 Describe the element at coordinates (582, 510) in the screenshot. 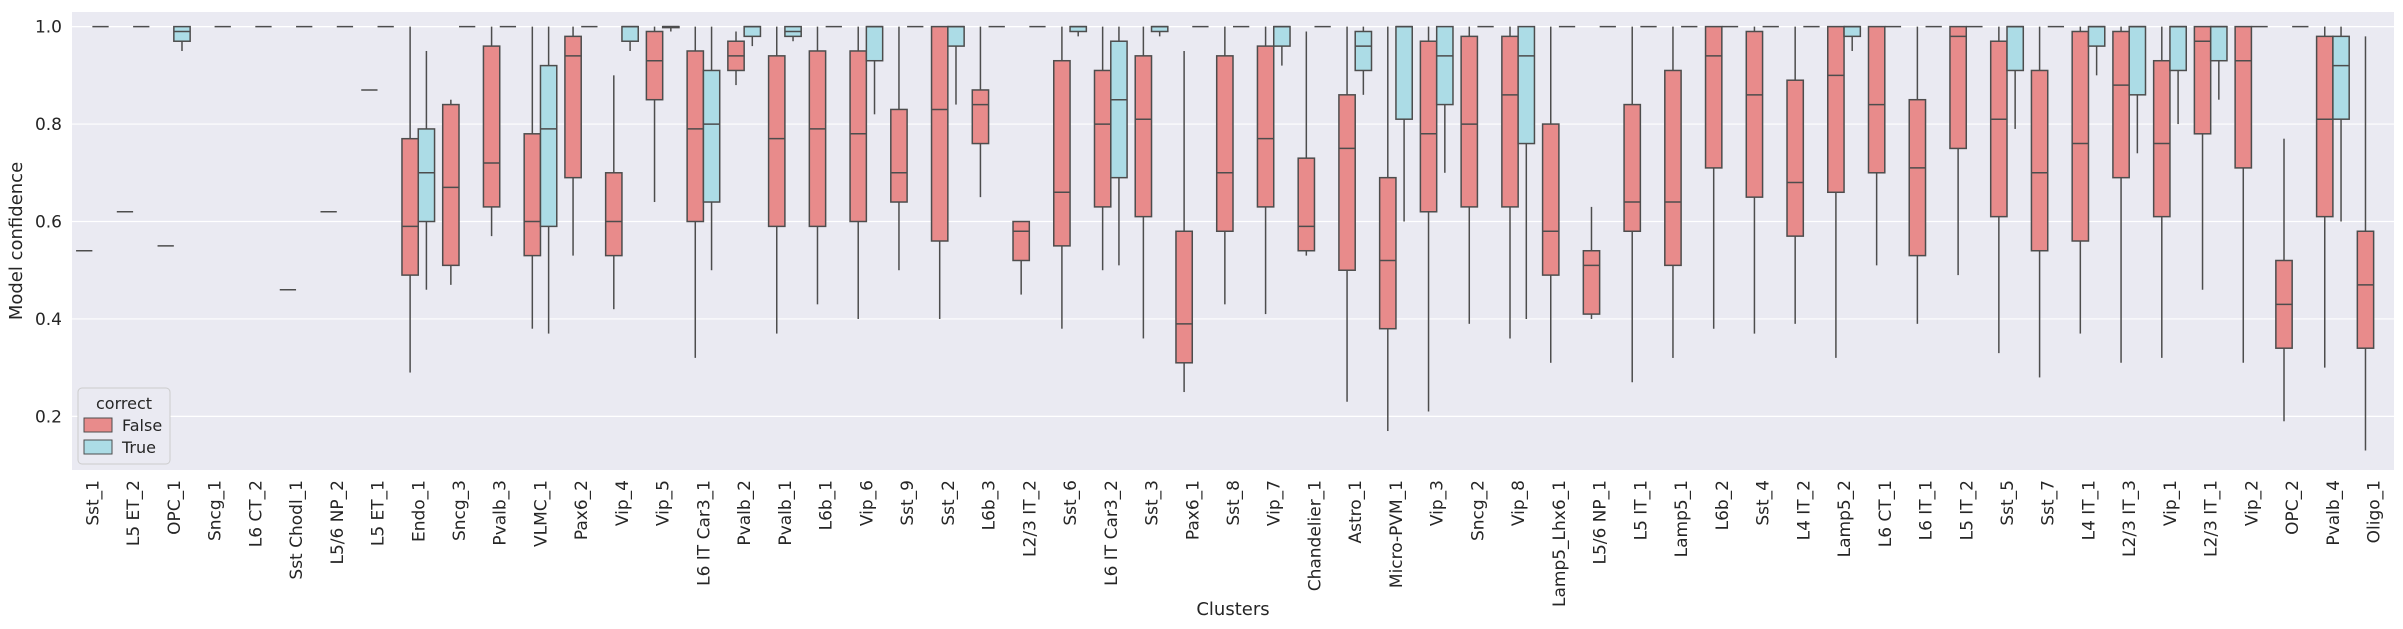

I see `x-tick-label: Pax6_2` at that location.